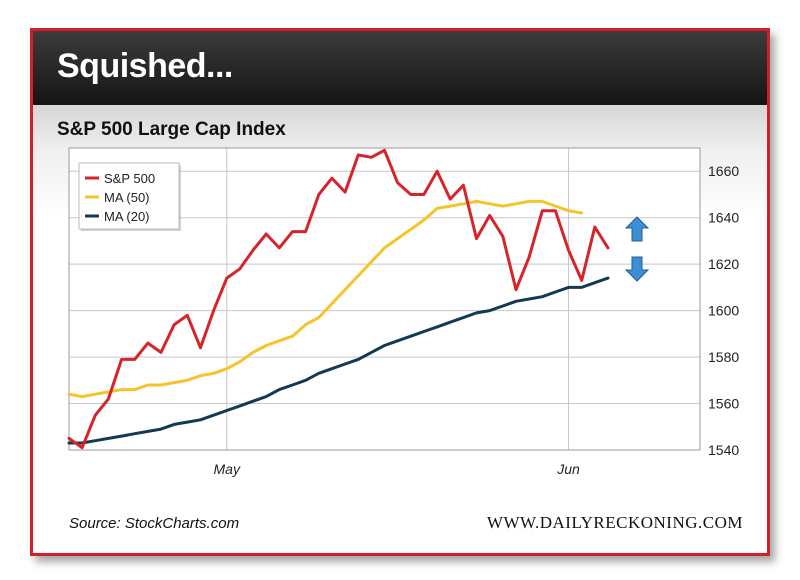 This screenshot has width=800, height=580. What do you see at coordinates (227, 469) in the screenshot?
I see `x-tick-label: May` at bounding box center [227, 469].